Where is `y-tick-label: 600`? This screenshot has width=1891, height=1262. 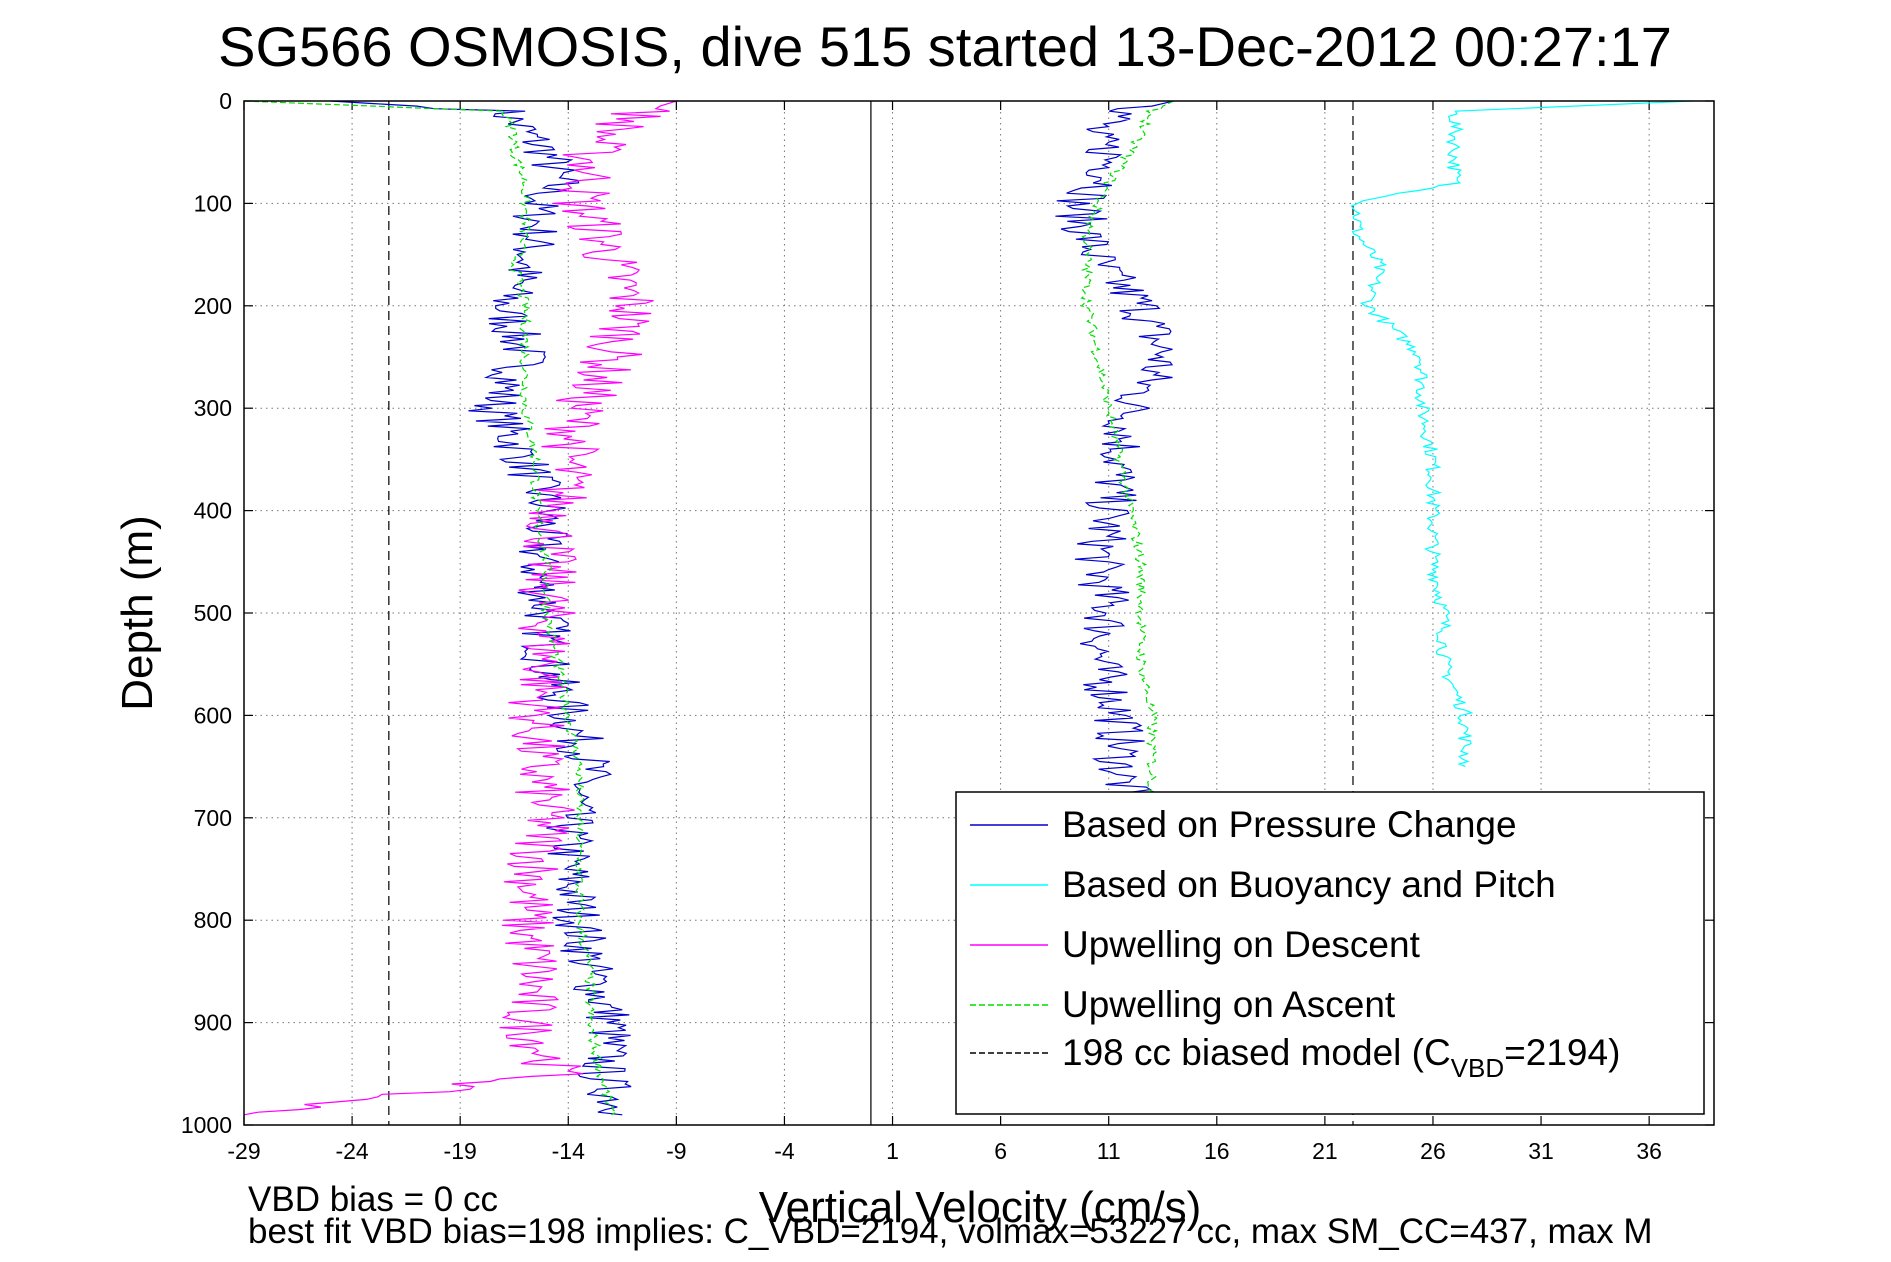
y-tick-label: 600 is located at coordinates (213, 715).